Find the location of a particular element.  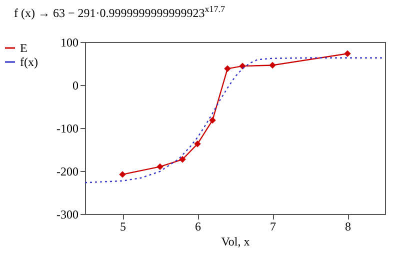

y-tick-label: -300 is located at coordinates (67, 215).